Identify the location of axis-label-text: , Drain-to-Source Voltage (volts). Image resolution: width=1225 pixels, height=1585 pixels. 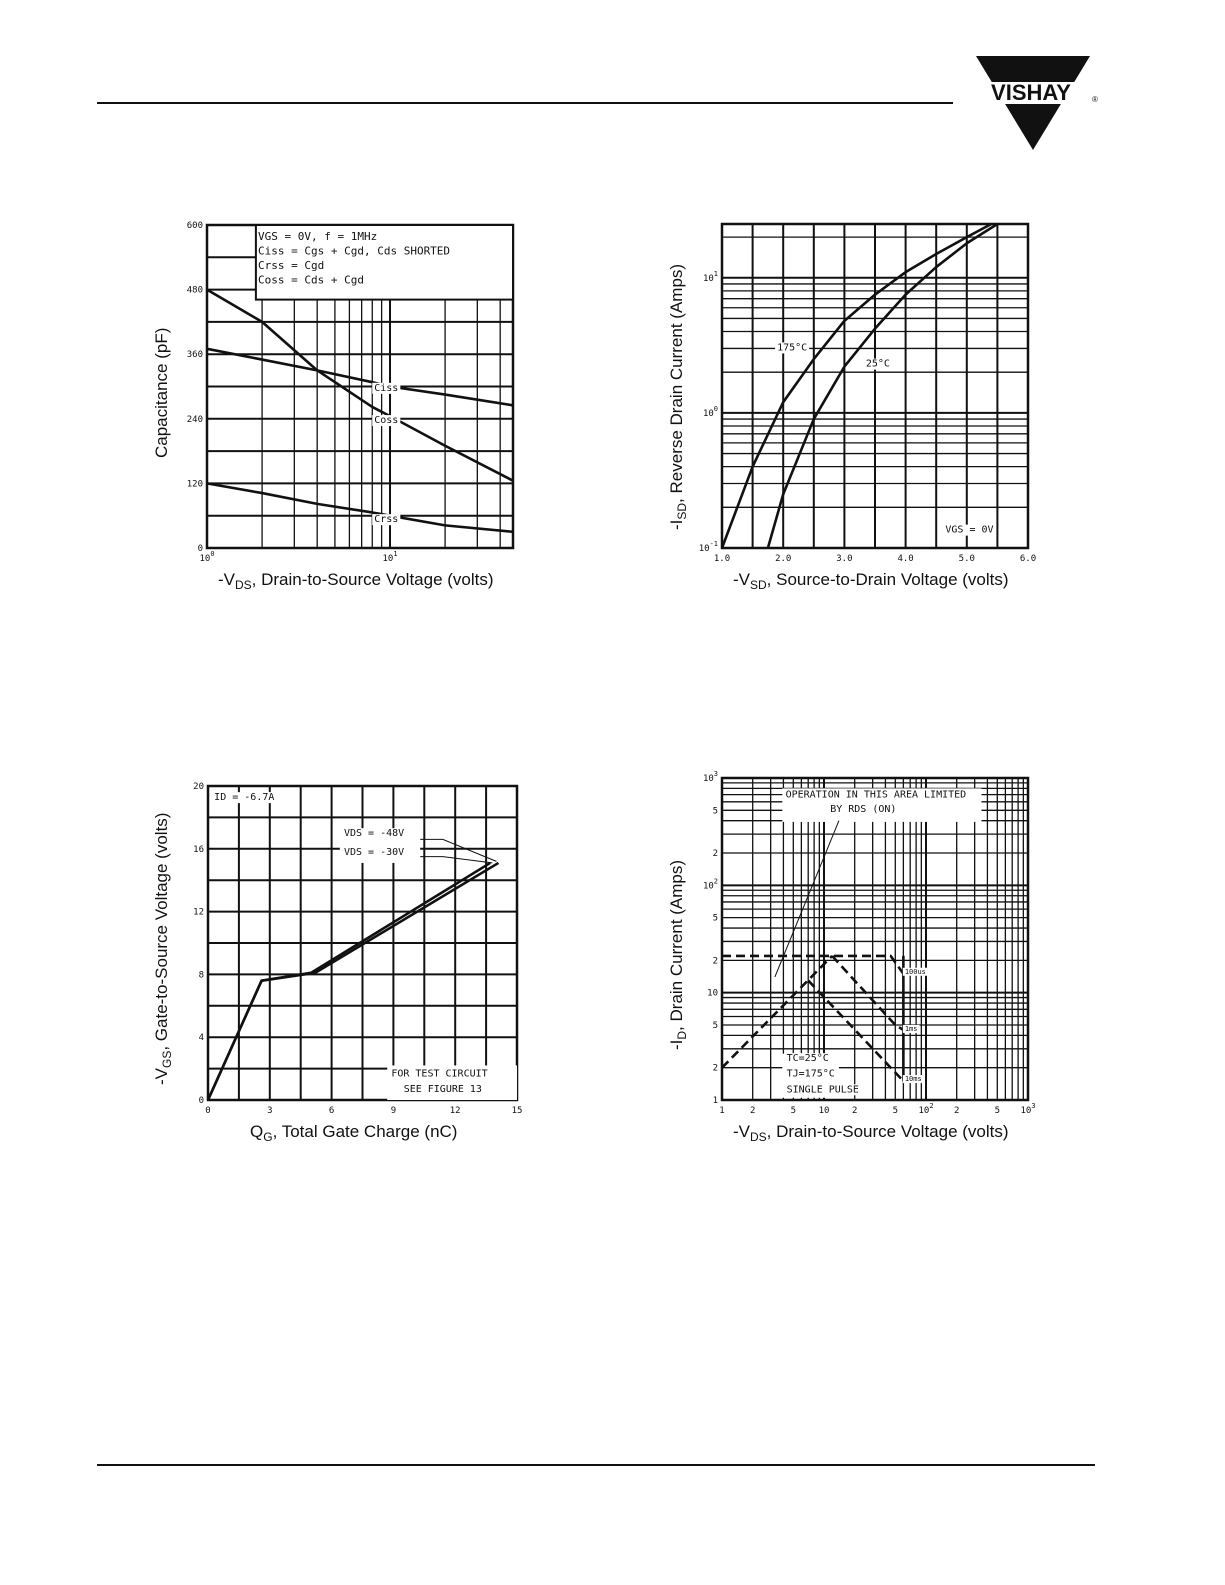
(887, 1131).